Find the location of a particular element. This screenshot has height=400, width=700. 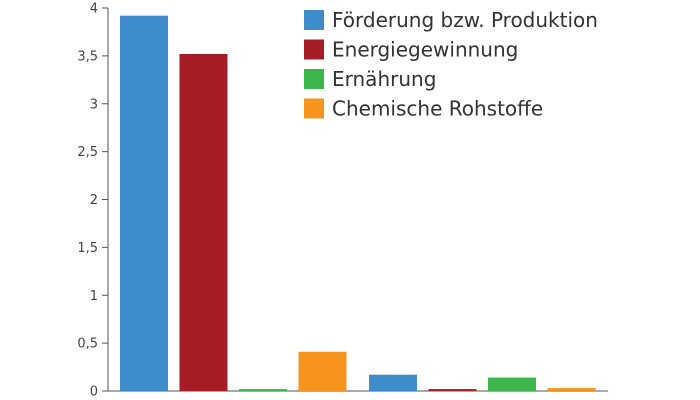

legend-label-1: Förderung bzw. Produktion is located at coordinates (465, 20).